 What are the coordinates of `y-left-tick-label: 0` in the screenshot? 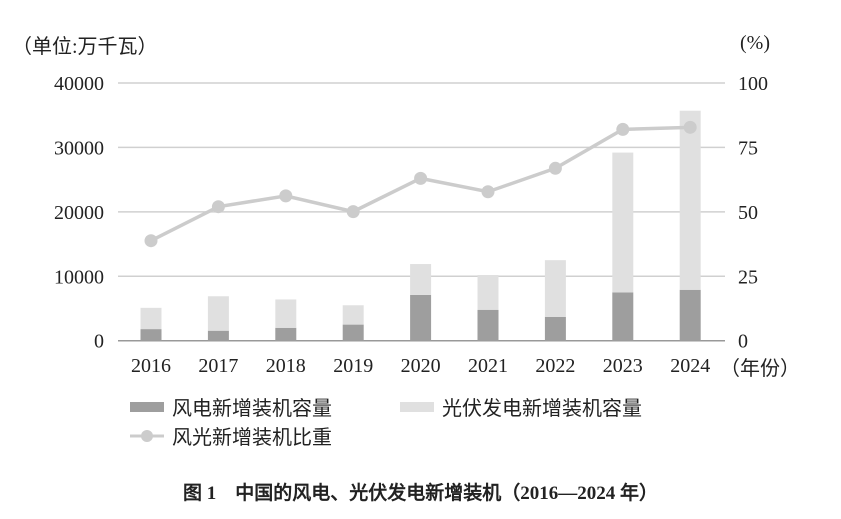 It's located at (99, 342).